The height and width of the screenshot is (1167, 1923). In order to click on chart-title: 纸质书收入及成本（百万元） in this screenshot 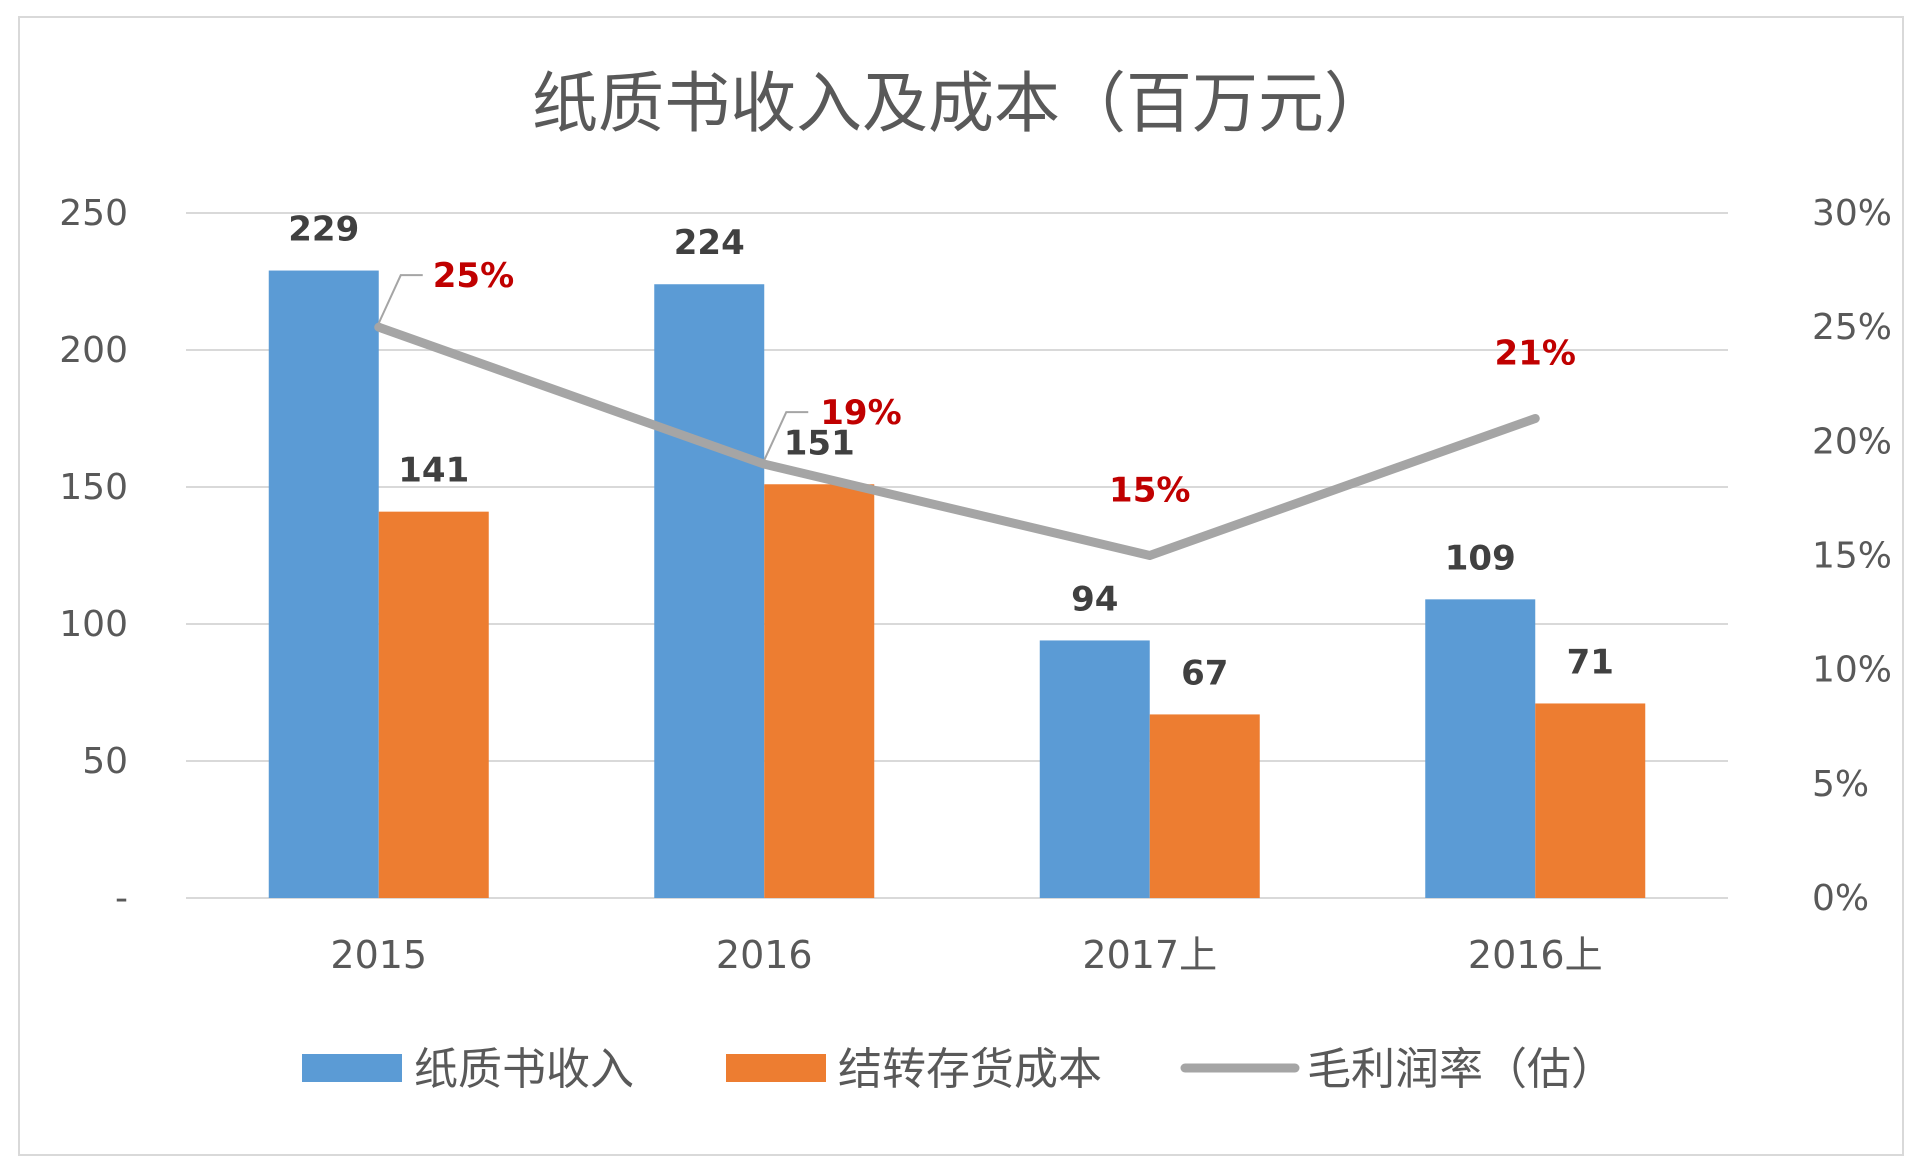, I will do `click(961, 103)`.